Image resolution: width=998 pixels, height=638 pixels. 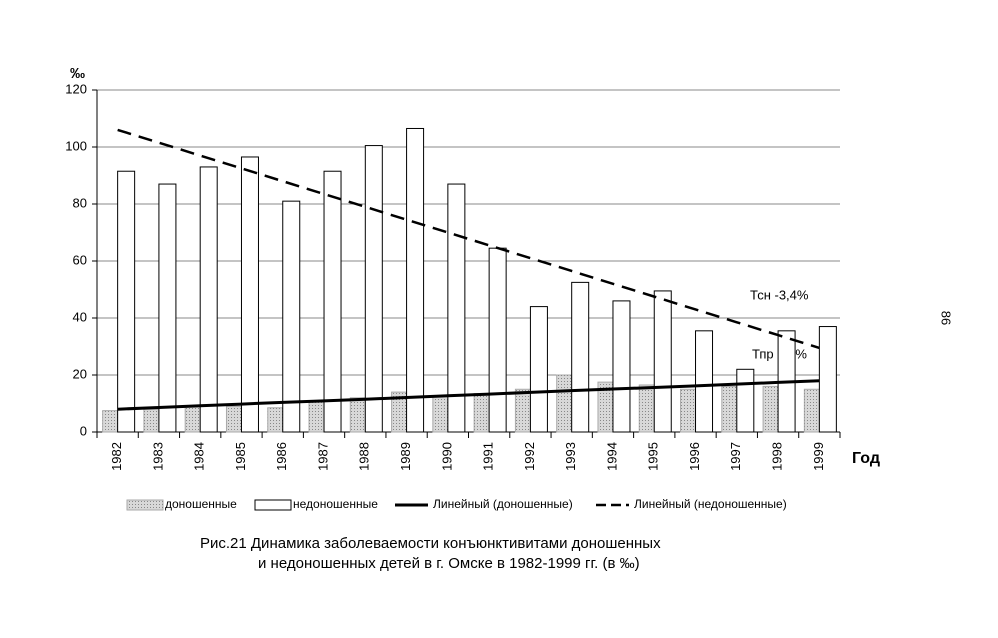 I want to click on legend-label: Линейный (недоношенные), so click(x=710, y=504).